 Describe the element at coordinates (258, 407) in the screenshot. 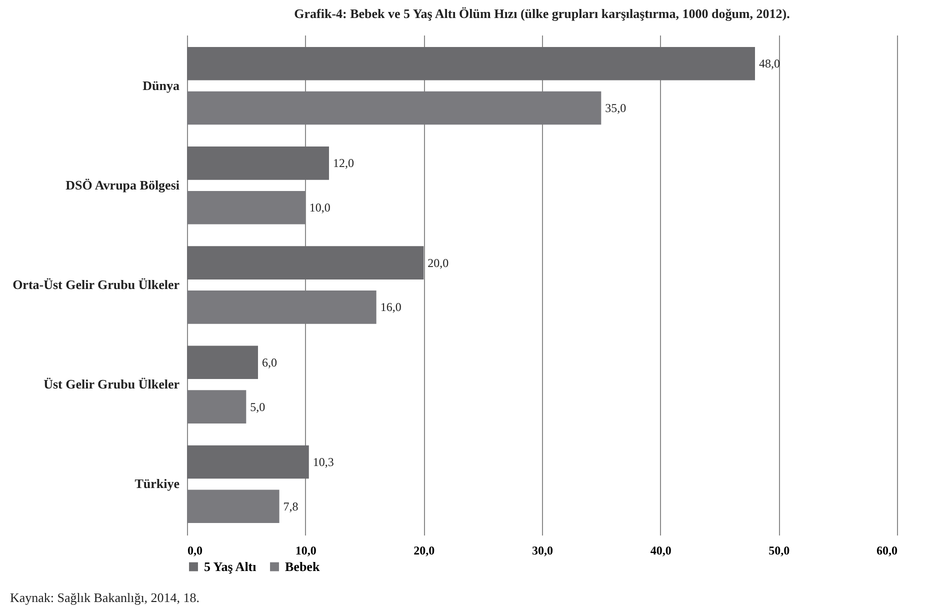

I see `data-label: 5,0` at that location.